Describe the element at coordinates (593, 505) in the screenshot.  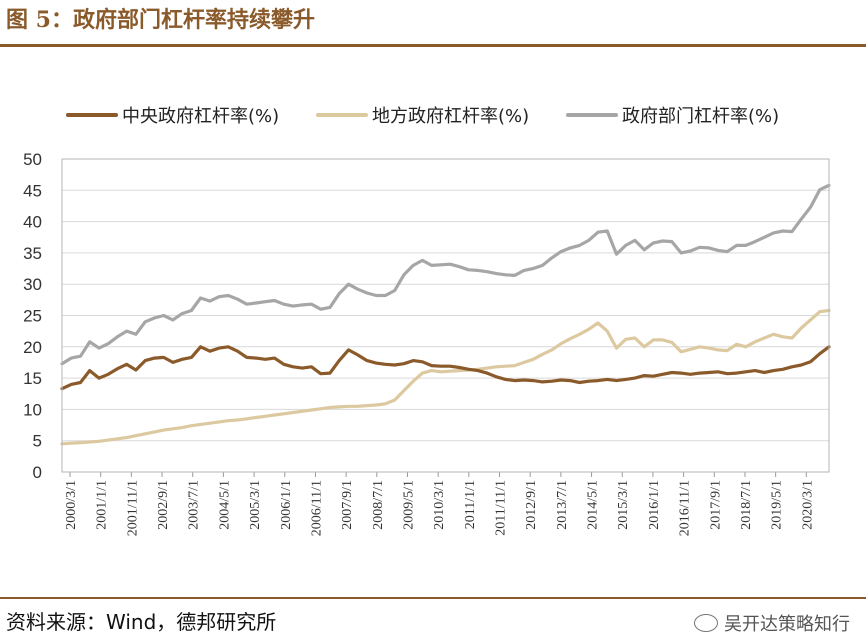
I see `x-tick-label: 2014/5/1` at that location.